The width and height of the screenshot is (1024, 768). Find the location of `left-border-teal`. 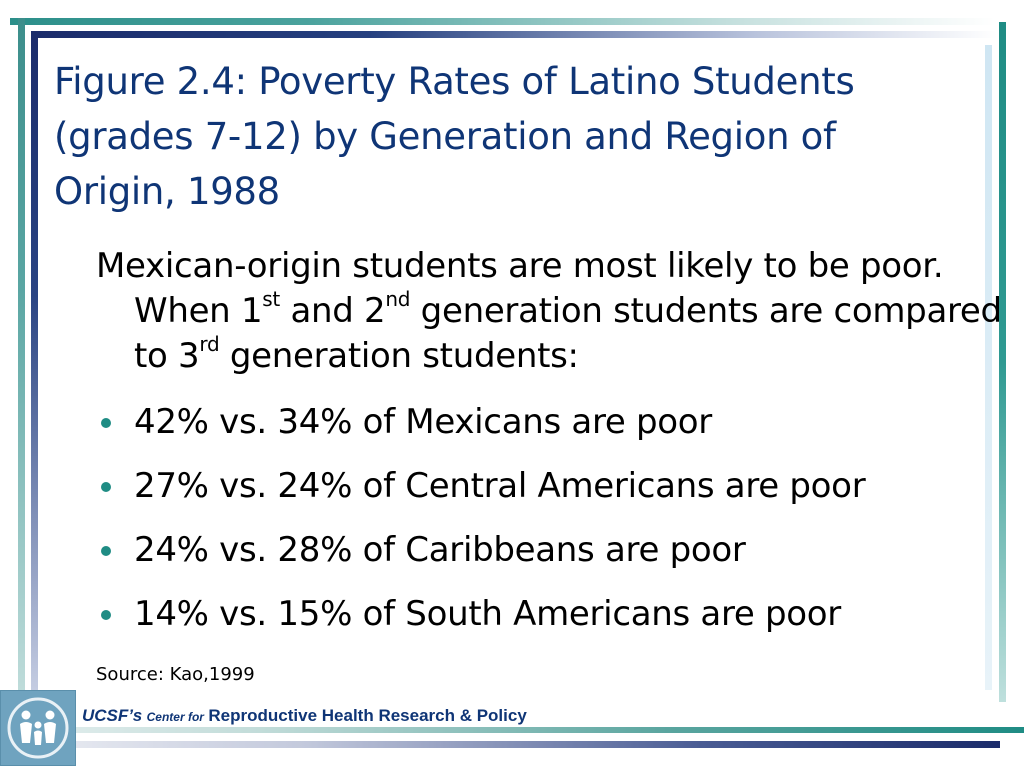

left-border-teal is located at coordinates (21, 355).